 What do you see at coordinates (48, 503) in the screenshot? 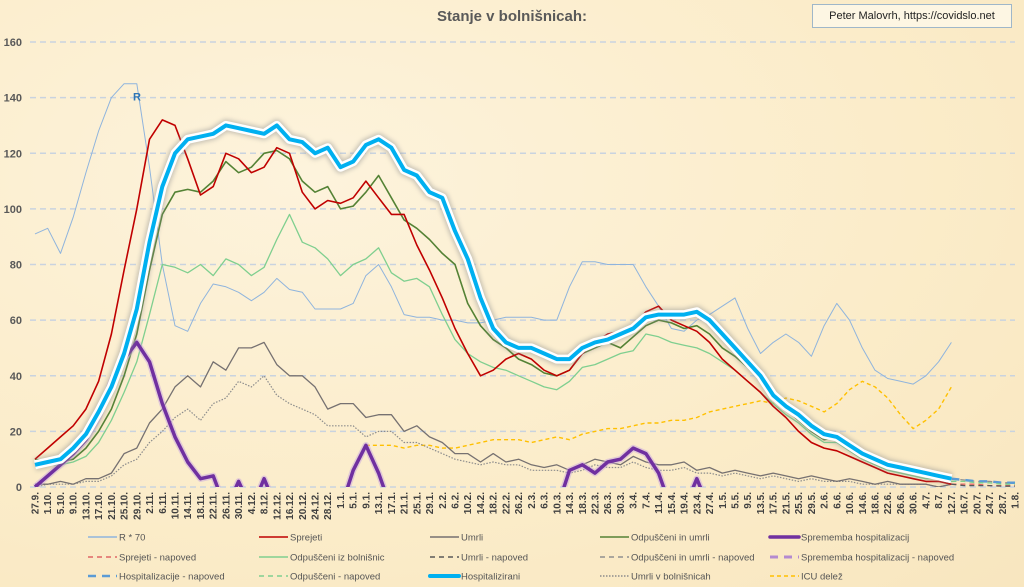
I see `x-tick-label: 1.10.` at bounding box center [48, 503].